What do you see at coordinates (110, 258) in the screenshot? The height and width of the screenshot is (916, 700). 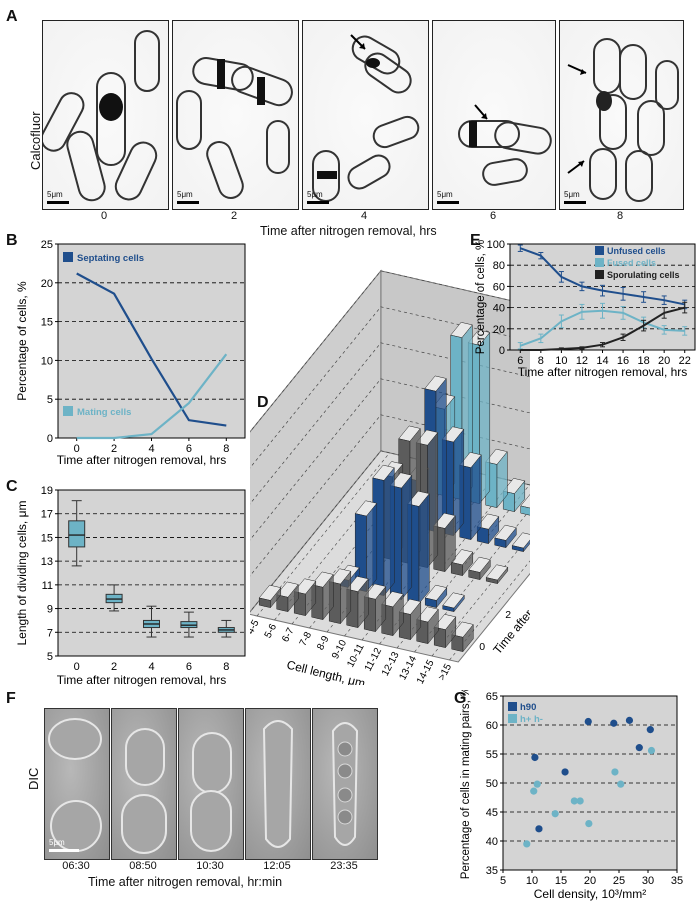 I see `legend-label-septating: Septating cells` at bounding box center [110, 258].